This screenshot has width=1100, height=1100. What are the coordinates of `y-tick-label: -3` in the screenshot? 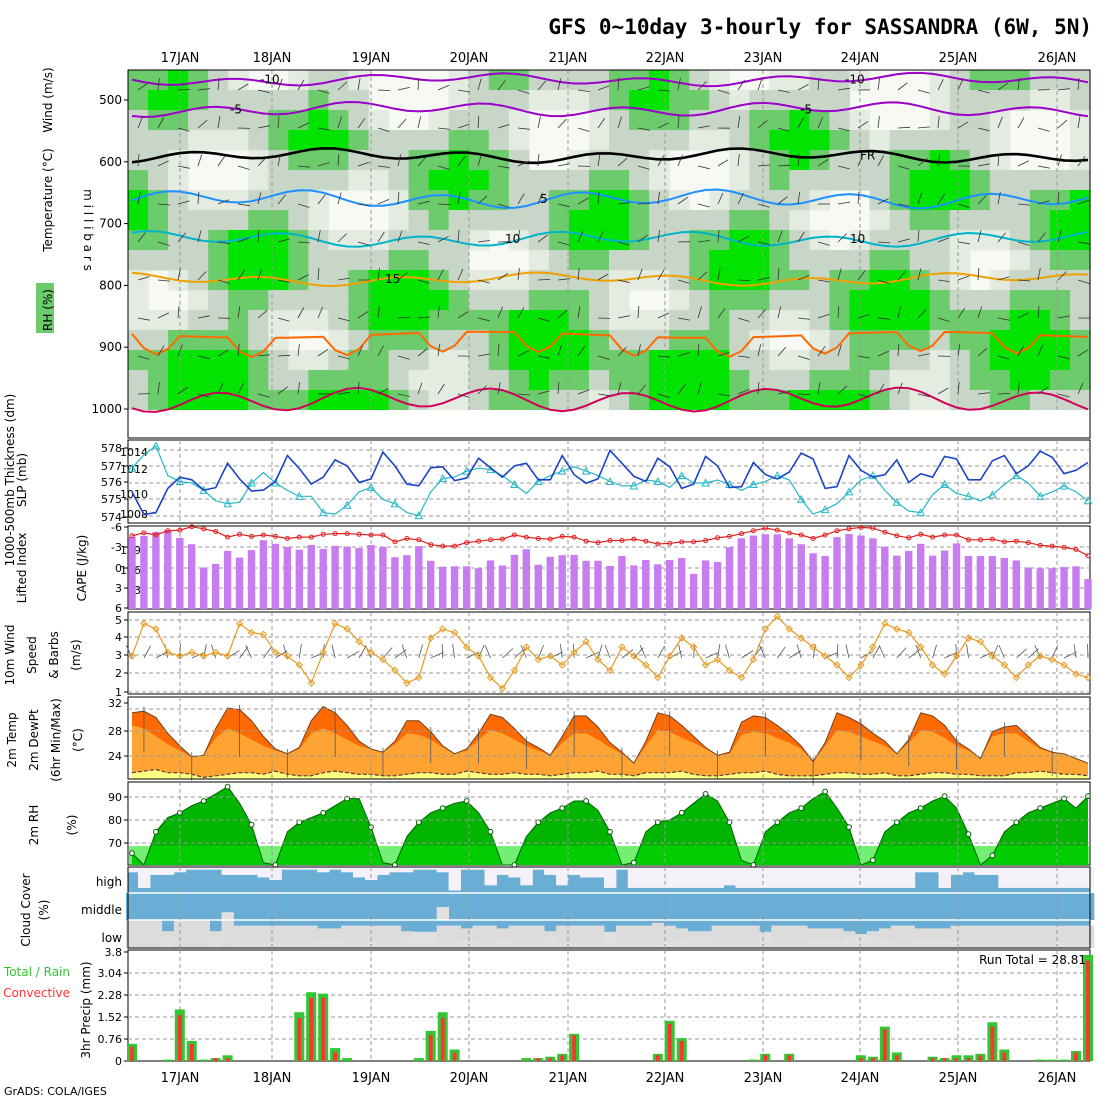 It's located at (116, 547).